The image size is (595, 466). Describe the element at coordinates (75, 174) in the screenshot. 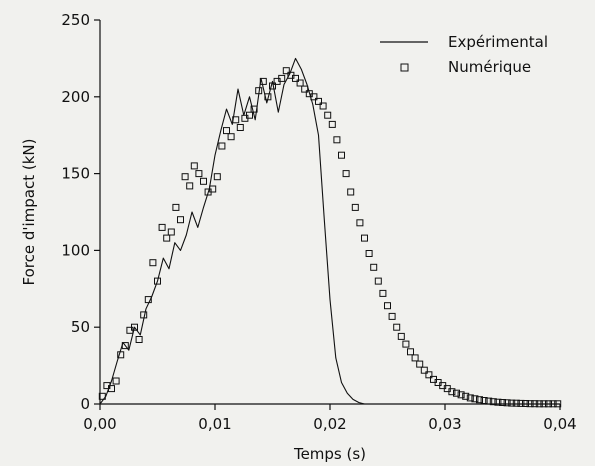

I see `y-tick-label: 150` at that location.